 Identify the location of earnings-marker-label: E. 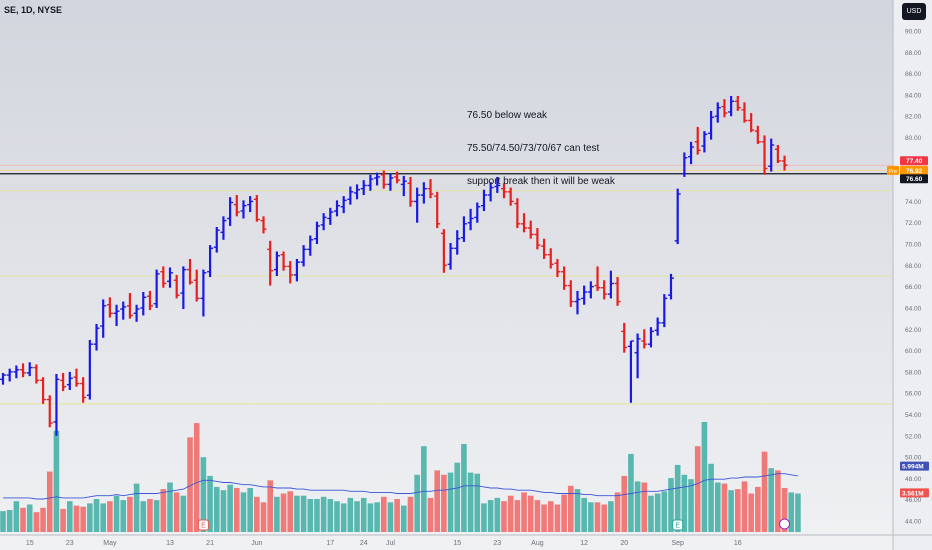
(677, 526).